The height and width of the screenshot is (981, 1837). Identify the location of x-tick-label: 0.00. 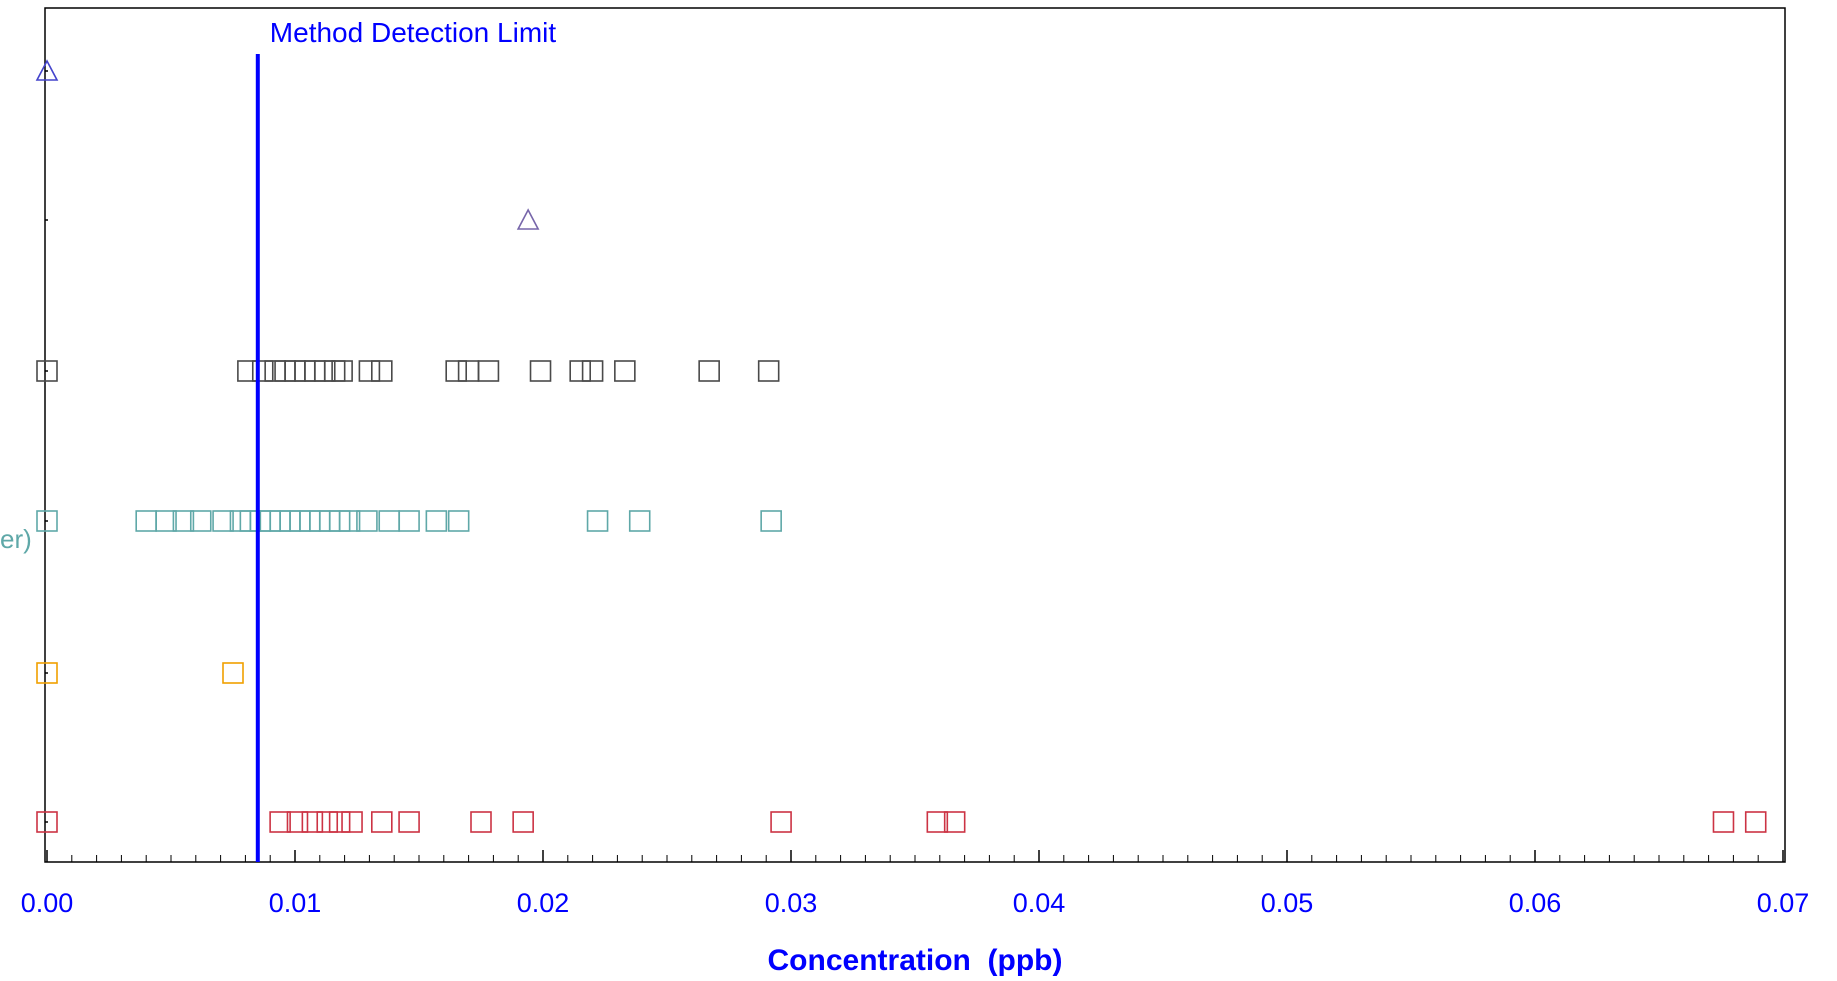
(47, 903).